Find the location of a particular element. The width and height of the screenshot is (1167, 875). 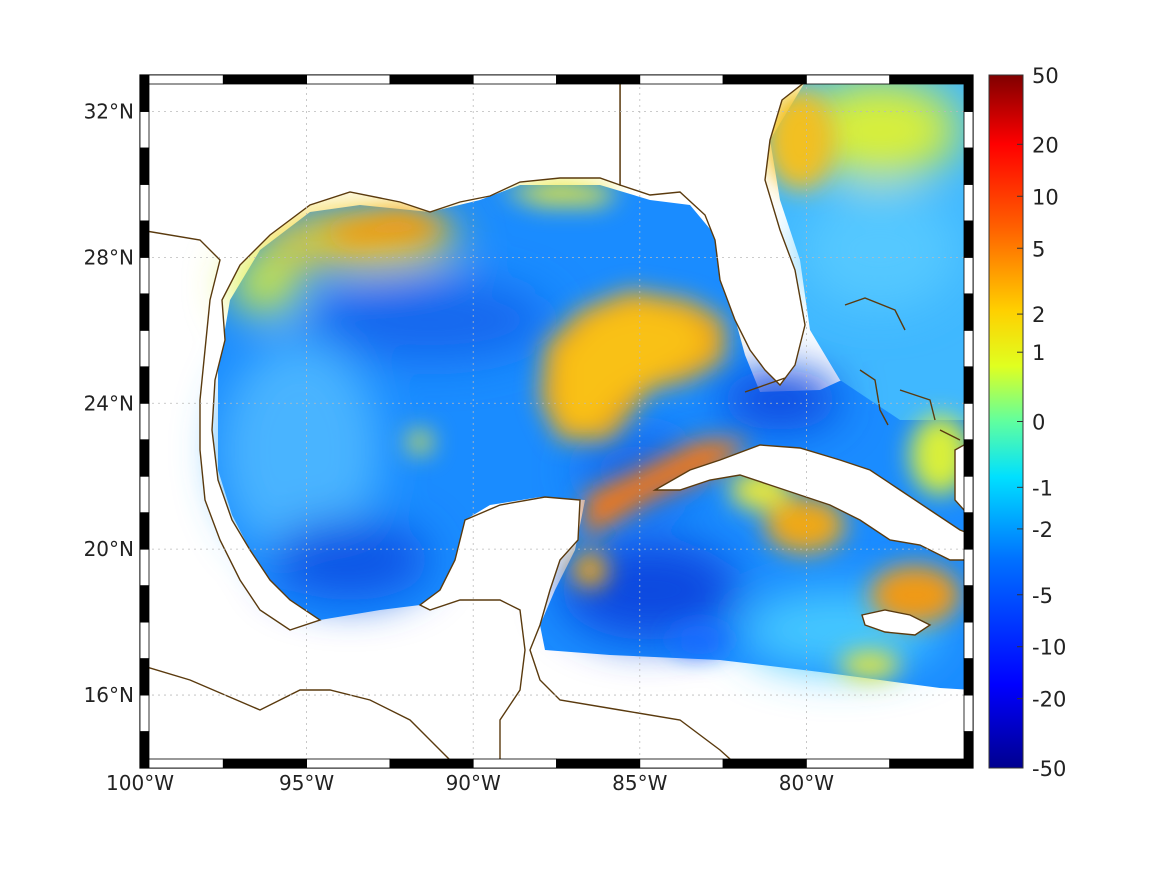

colorbar-tick-label: -2 is located at coordinates (1042, 530).